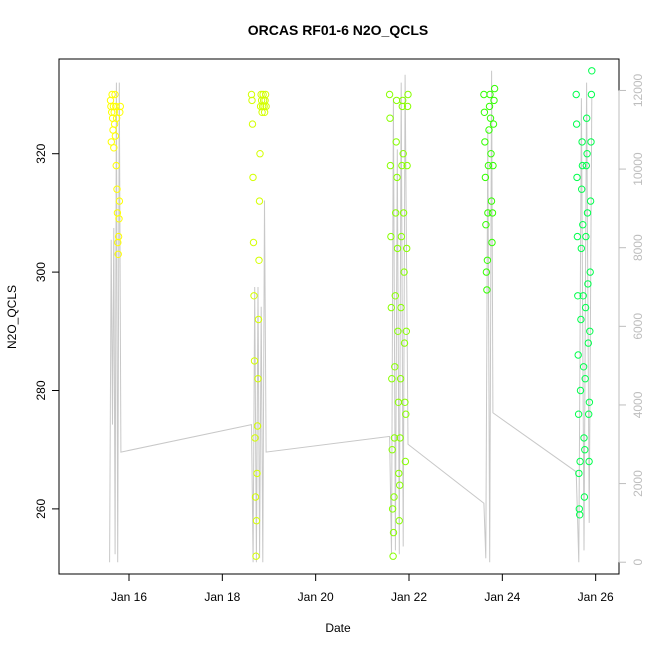 This screenshot has width=650, height=650. I want to click on y2-tick-label: 2000, so click(638, 483).